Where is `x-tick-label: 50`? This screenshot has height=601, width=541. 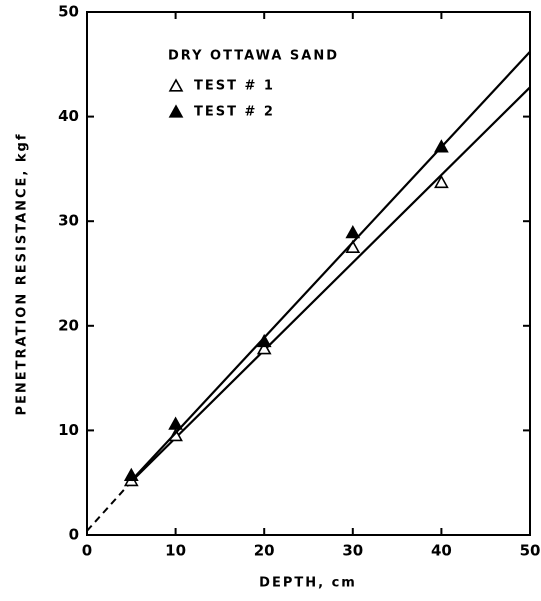
x-tick-label: 50 is located at coordinates (530, 551).